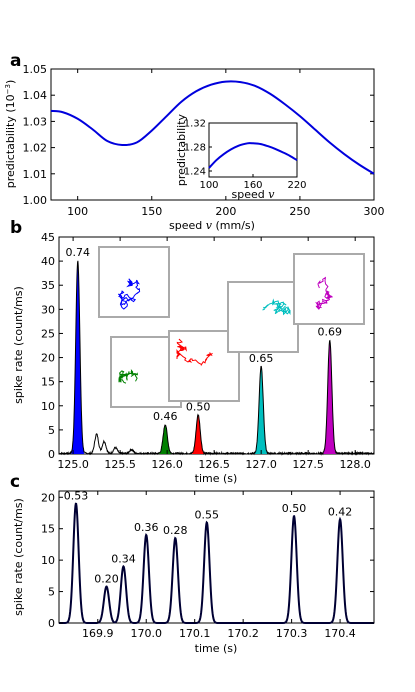 Image resolution: width=415 pixels, height=692 pixels. I want to click on panel-a-series-line, so click(212, 127).